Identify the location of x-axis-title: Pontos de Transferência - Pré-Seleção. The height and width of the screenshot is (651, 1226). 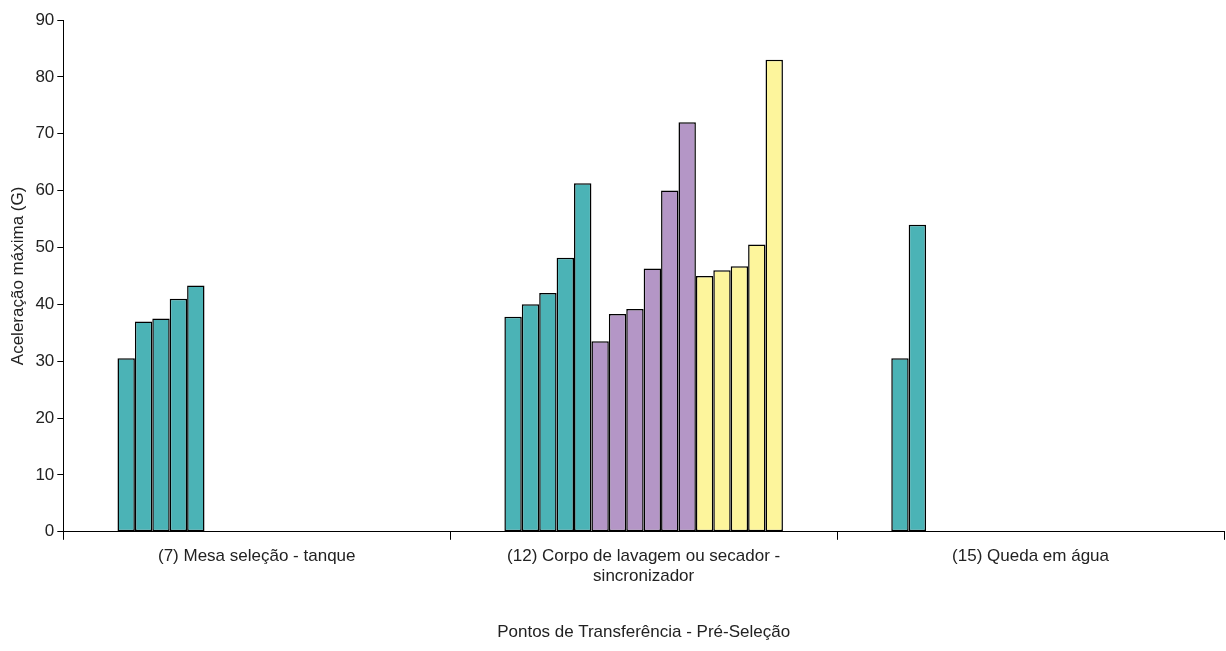
(644, 632).